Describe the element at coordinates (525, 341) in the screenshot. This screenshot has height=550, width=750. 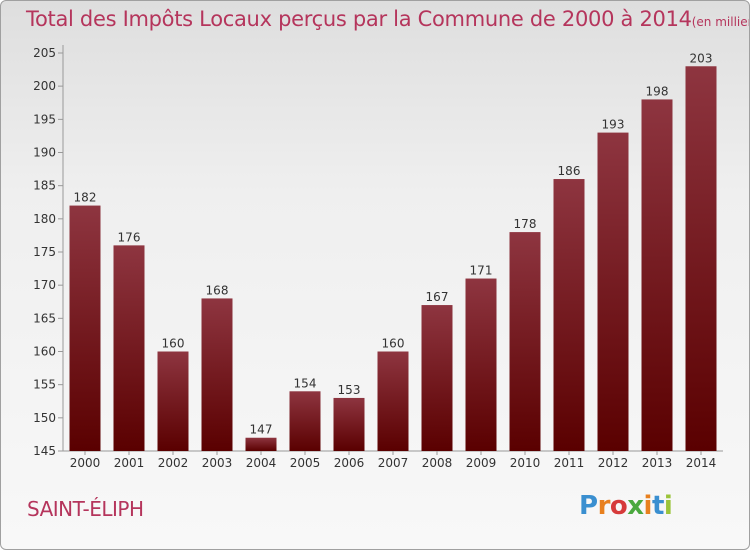
I see `bar-2010` at that location.